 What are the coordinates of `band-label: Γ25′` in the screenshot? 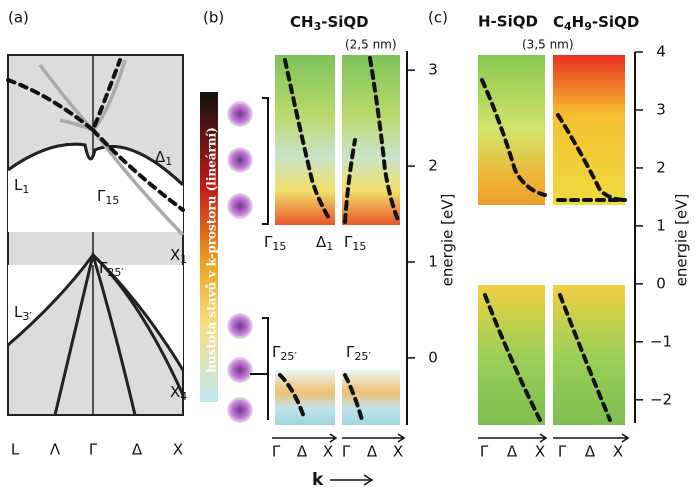 It's located at (111, 269).